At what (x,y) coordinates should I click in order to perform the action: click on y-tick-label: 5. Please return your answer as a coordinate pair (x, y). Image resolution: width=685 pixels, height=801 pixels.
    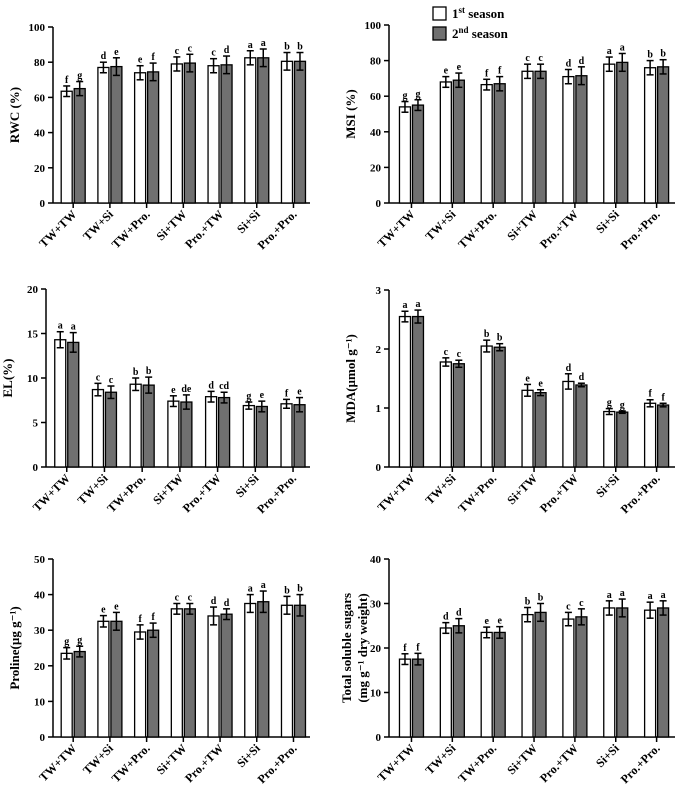
    Looking at the image, I should click on (36, 424).